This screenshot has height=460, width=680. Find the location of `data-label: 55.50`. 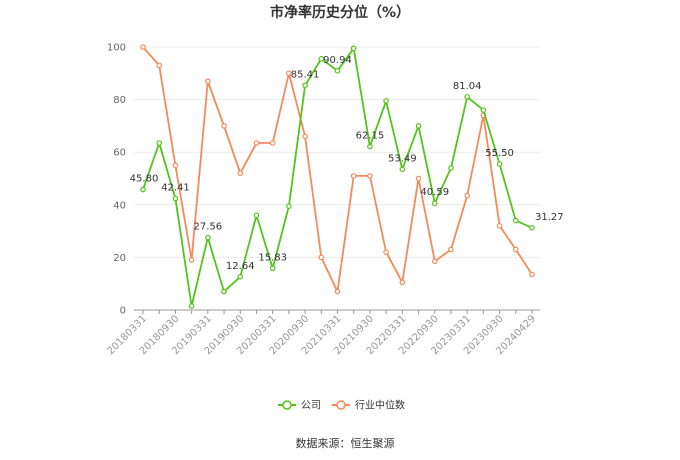

data-label: 55.50 is located at coordinates (499, 153).